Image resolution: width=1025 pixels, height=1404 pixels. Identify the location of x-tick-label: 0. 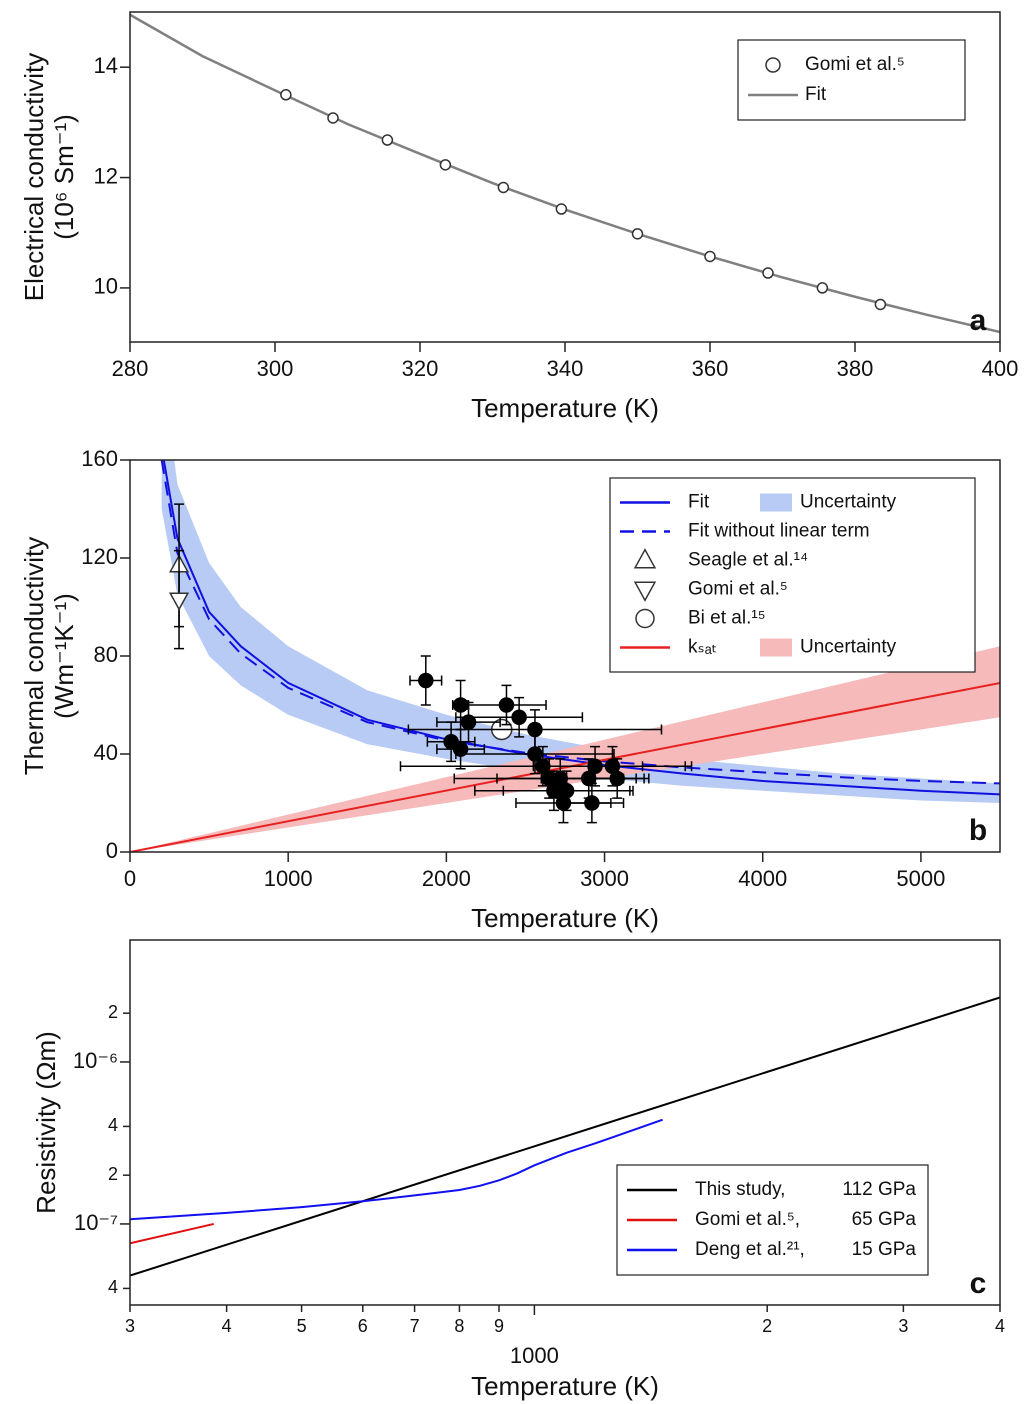
(130, 878).